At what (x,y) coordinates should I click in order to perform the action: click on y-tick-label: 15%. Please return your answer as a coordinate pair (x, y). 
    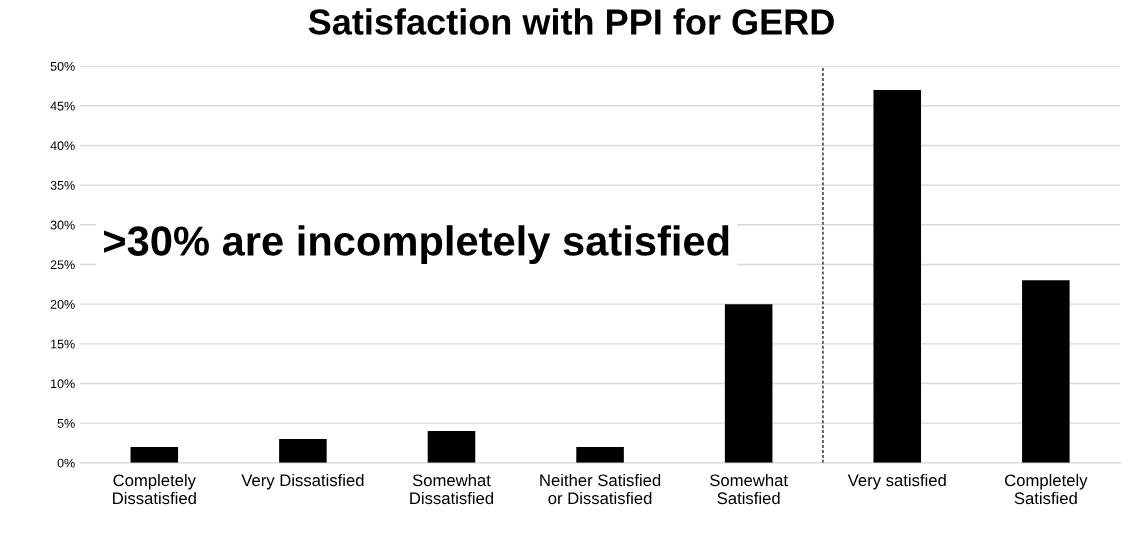
    Looking at the image, I should click on (63, 344).